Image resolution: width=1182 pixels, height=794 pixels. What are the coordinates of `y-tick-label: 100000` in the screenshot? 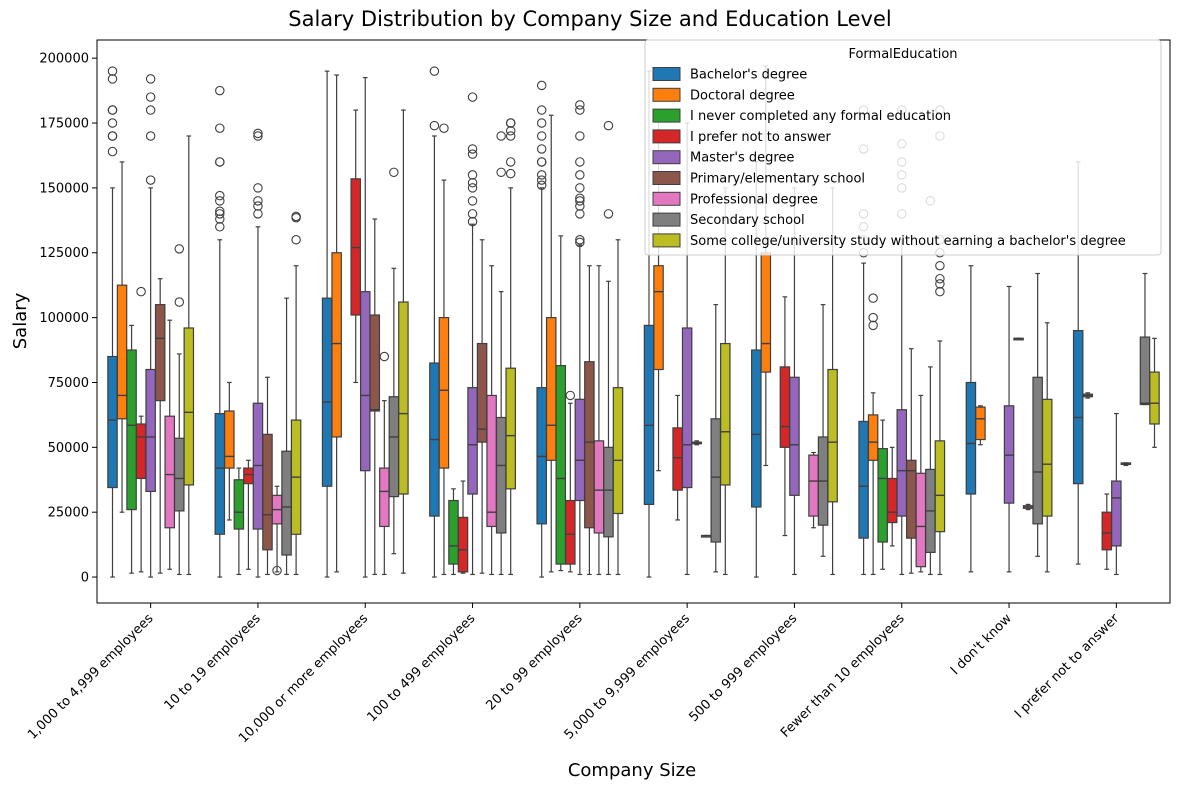 It's located at (64, 318).